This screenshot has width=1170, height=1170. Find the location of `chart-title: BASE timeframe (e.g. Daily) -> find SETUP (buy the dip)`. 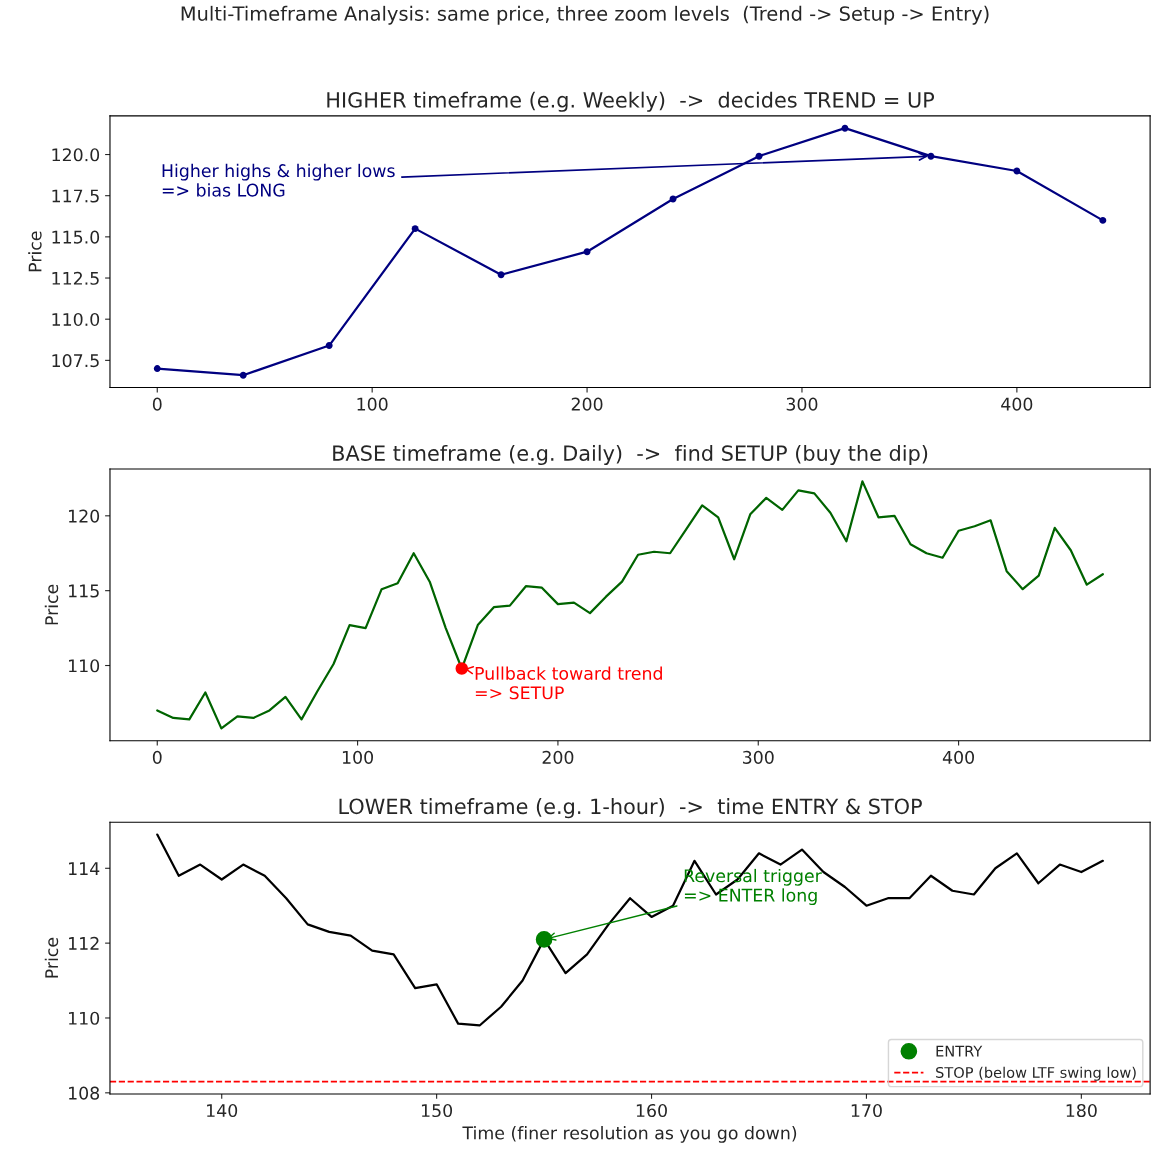

chart-title: BASE timeframe (e.g. Daily) -> find SETUP (buy the dip) is located at coordinates (630, 455).